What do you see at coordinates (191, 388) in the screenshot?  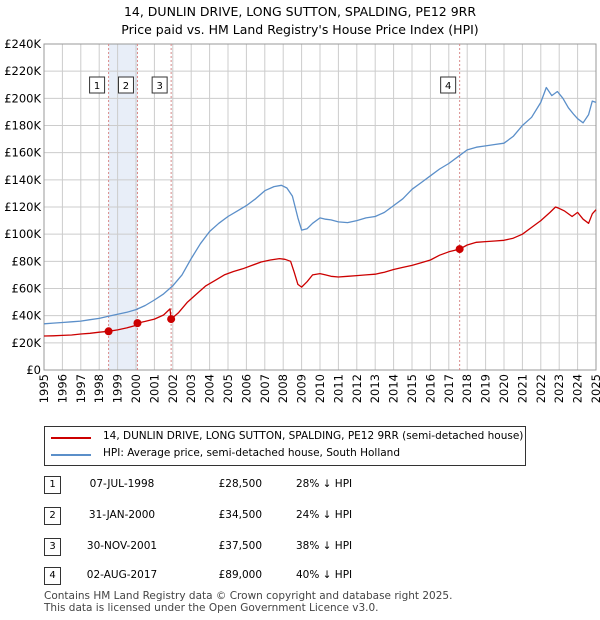 I see `x-tick-label: 2003` at bounding box center [191, 388].